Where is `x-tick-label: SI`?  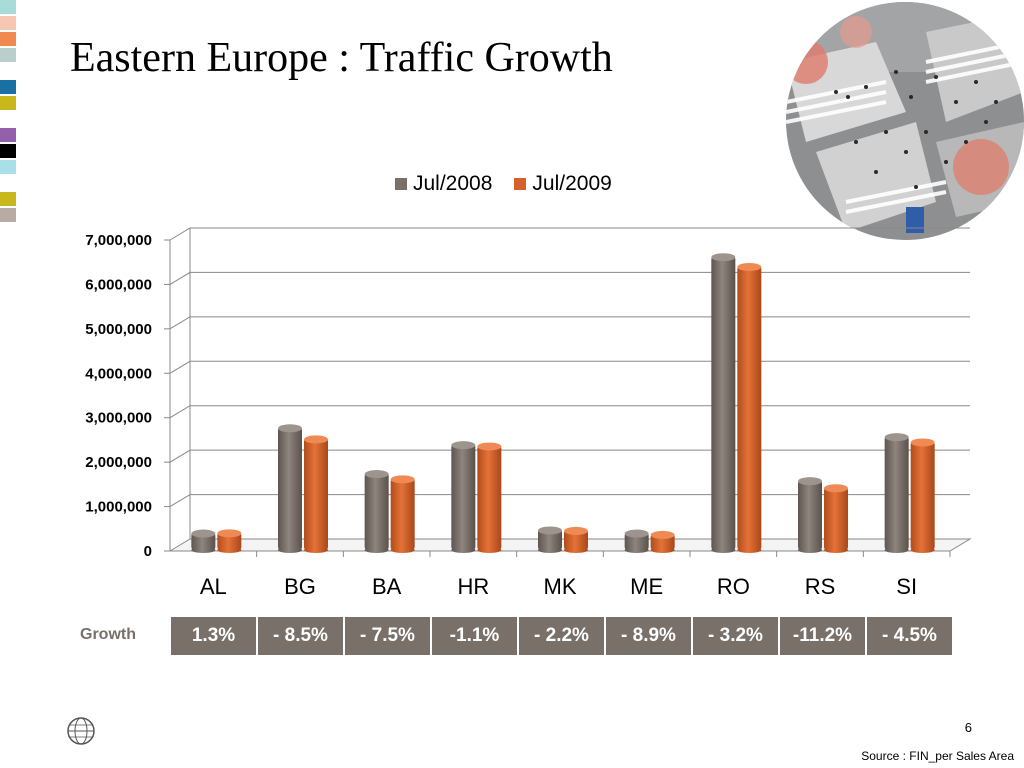 x-tick-label: SI is located at coordinates (906, 586).